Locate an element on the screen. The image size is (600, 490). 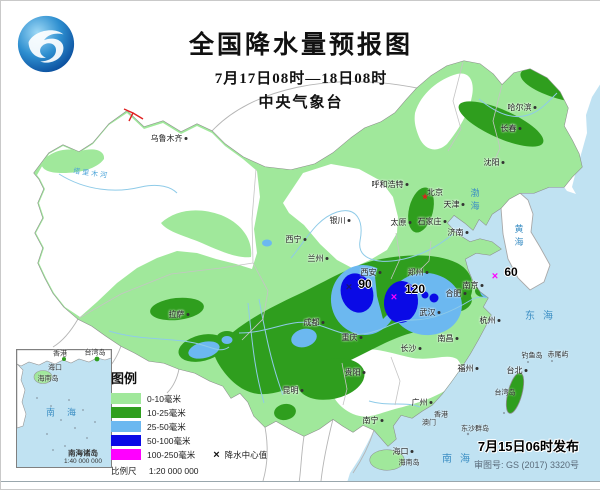
legend-label: 50-100毫米 is located at coordinates (169, 440).